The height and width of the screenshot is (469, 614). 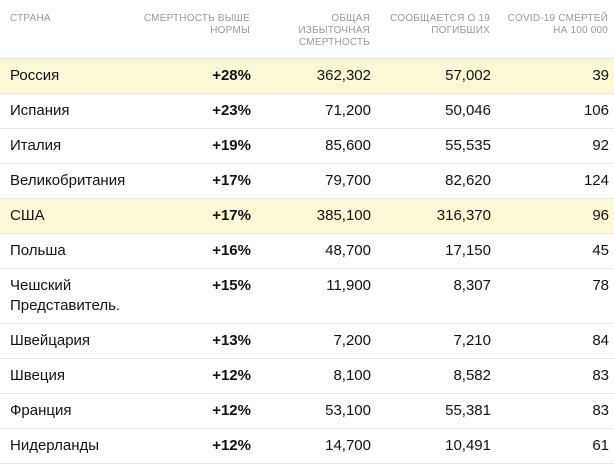 I want to click on table-row: Швейцария +13% 7,200 7,210 84, so click(x=307, y=341).